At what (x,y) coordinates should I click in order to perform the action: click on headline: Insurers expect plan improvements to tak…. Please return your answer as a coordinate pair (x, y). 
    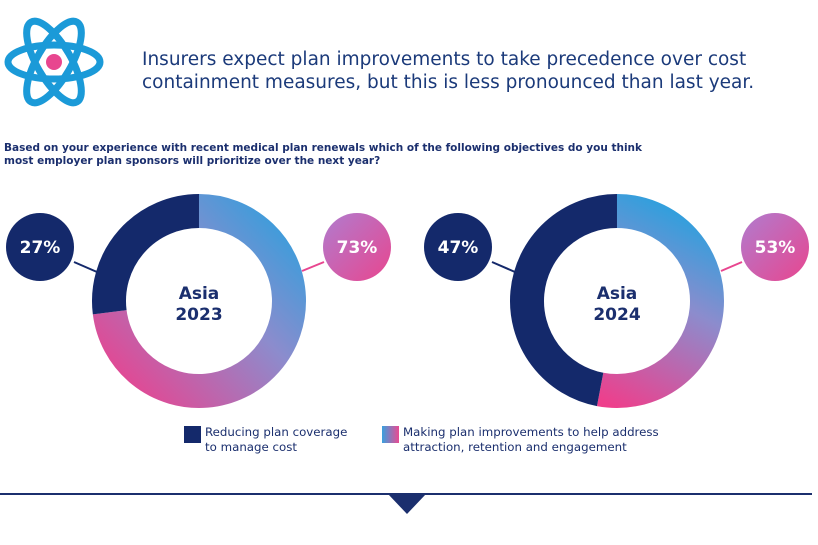
    Looking at the image, I should click on (448, 71).